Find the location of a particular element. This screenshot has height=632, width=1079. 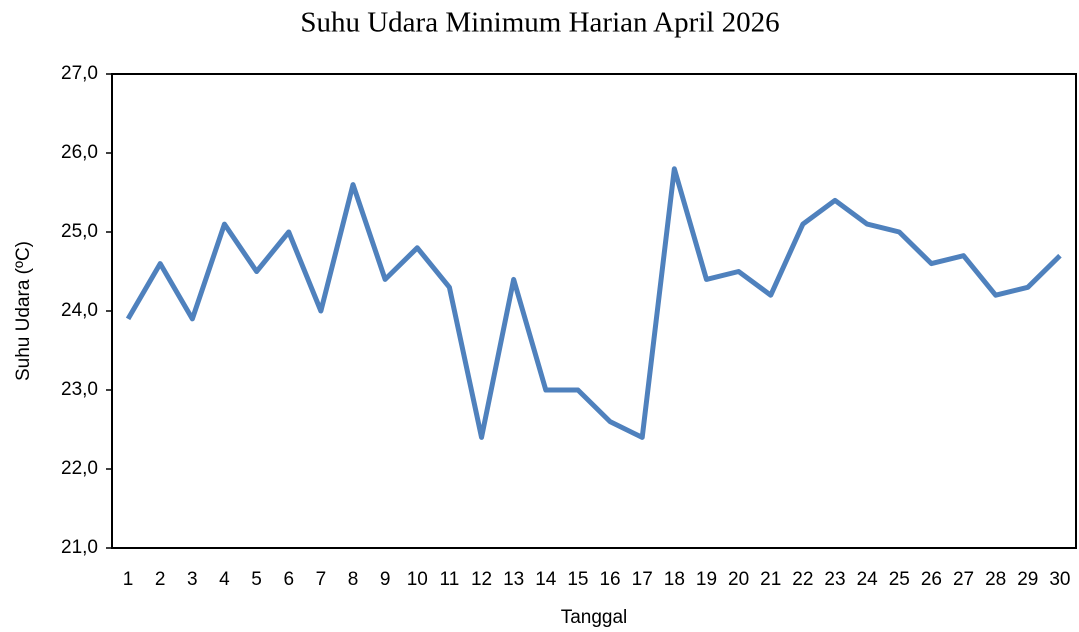

x-tick-label: 16 is located at coordinates (609, 579).